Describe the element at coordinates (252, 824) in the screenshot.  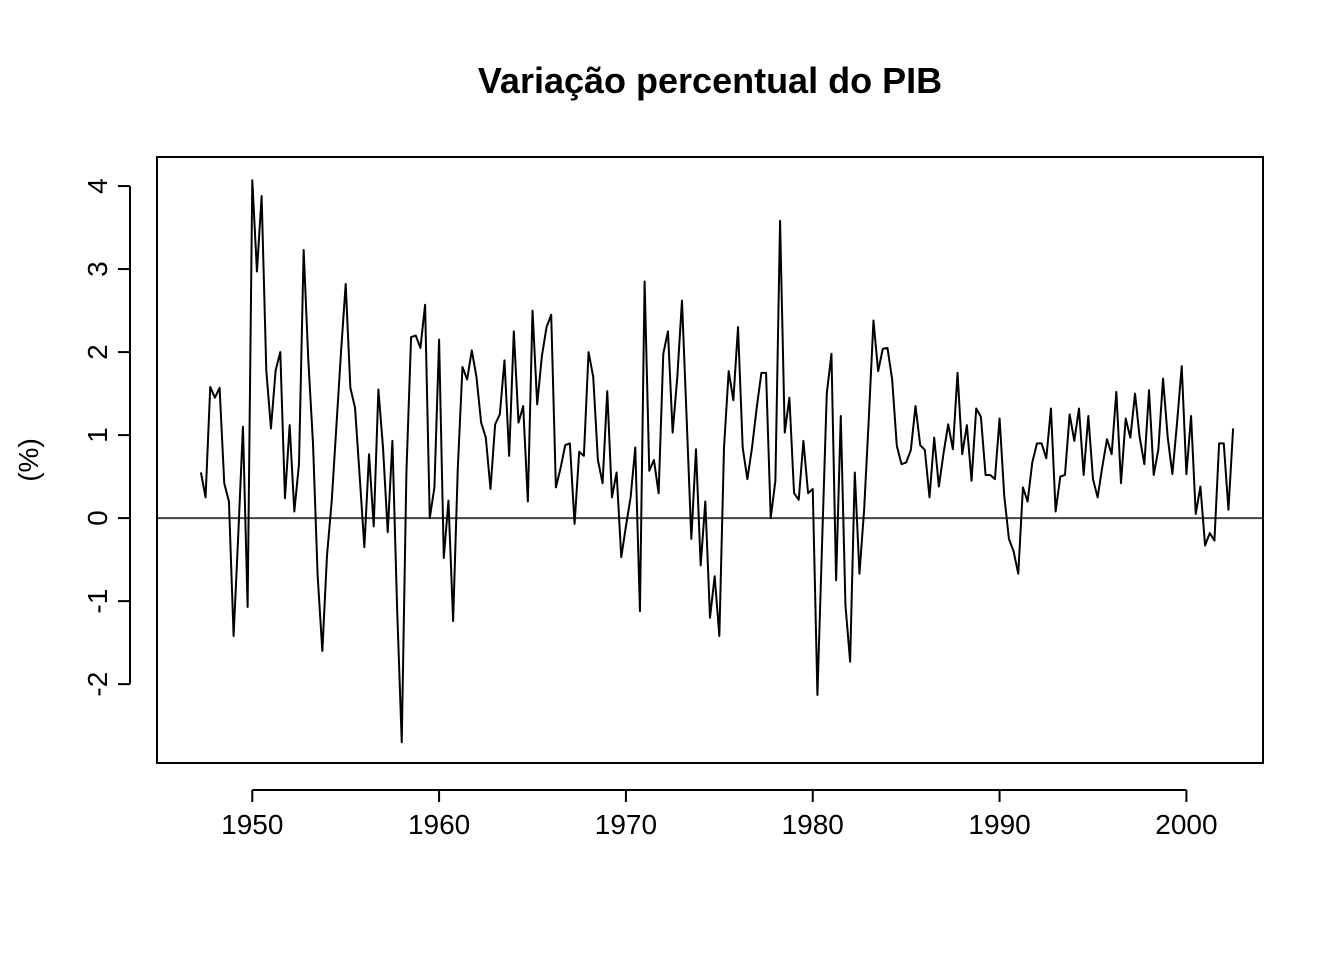
I see `x-tick-label: 1950` at that location.